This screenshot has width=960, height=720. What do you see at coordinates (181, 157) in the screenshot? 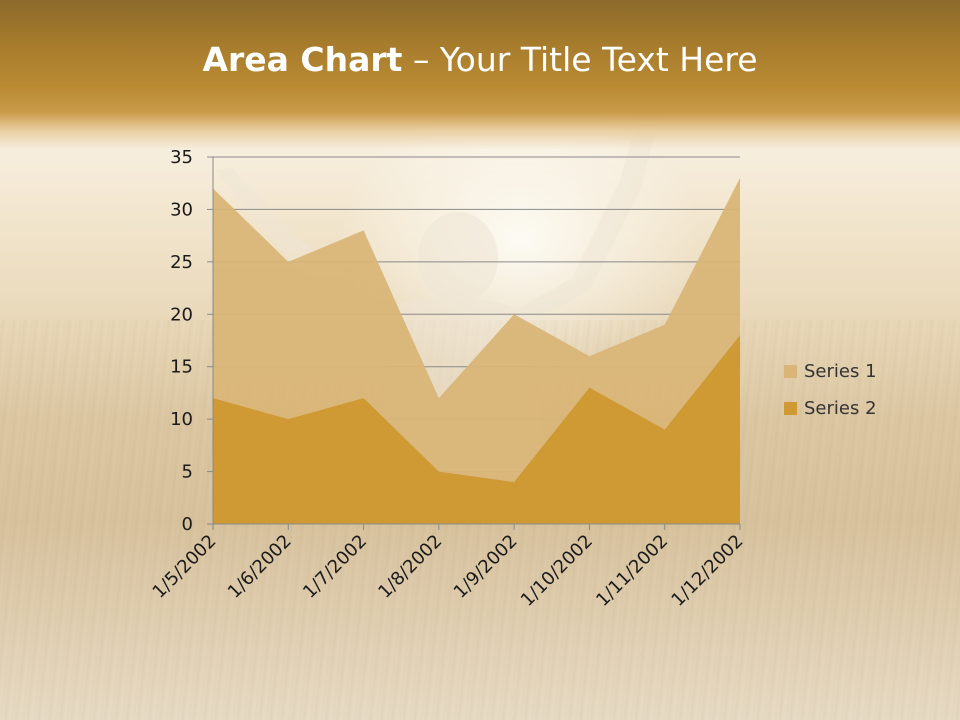
I see `y-tick-label: 35` at bounding box center [181, 157].